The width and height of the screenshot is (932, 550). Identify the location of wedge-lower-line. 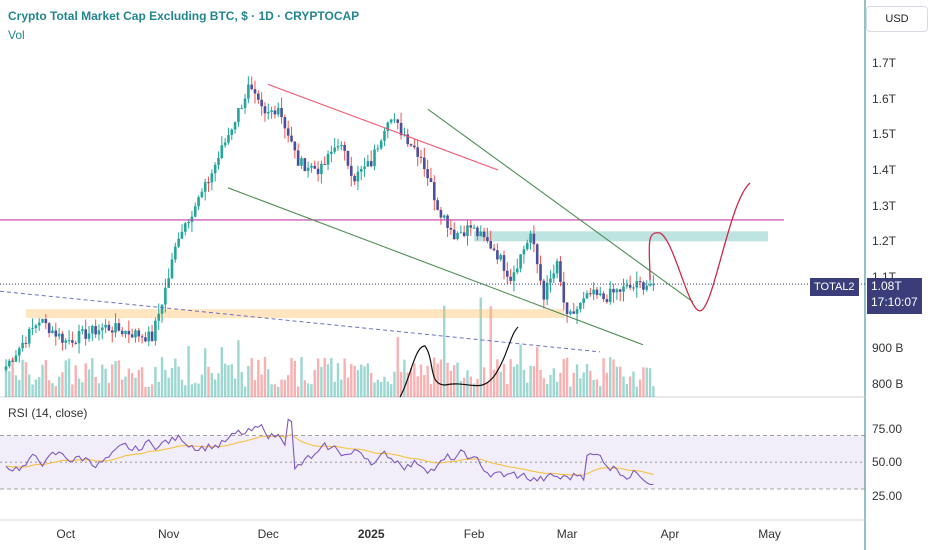
(435, 266).